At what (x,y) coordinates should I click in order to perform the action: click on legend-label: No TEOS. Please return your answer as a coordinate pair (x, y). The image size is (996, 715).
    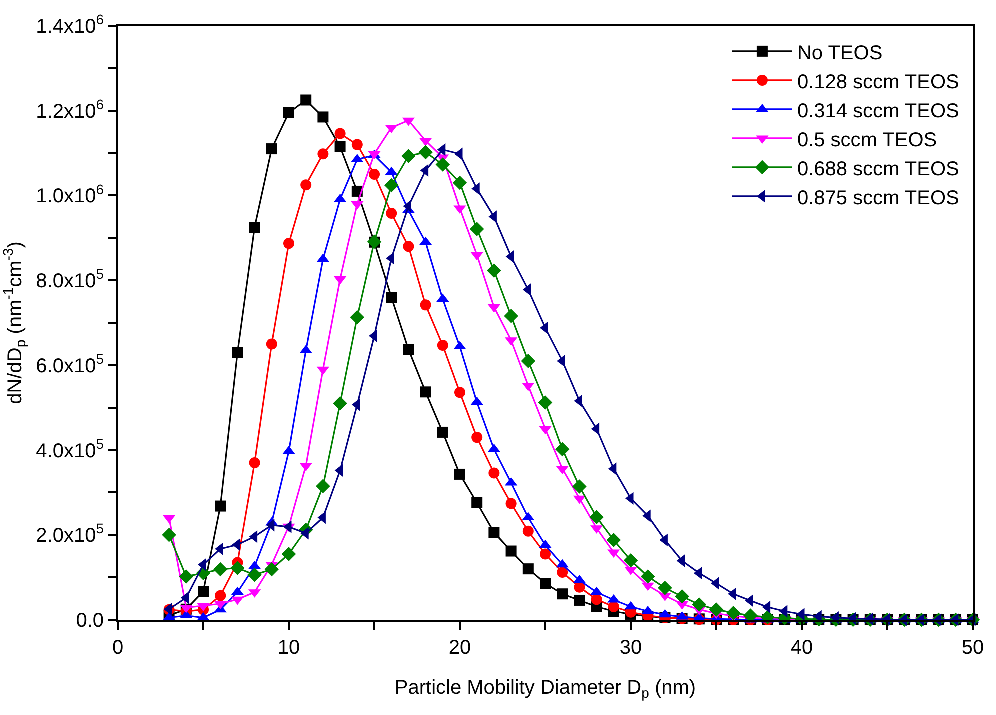
    Looking at the image, I should click on (840, 53).